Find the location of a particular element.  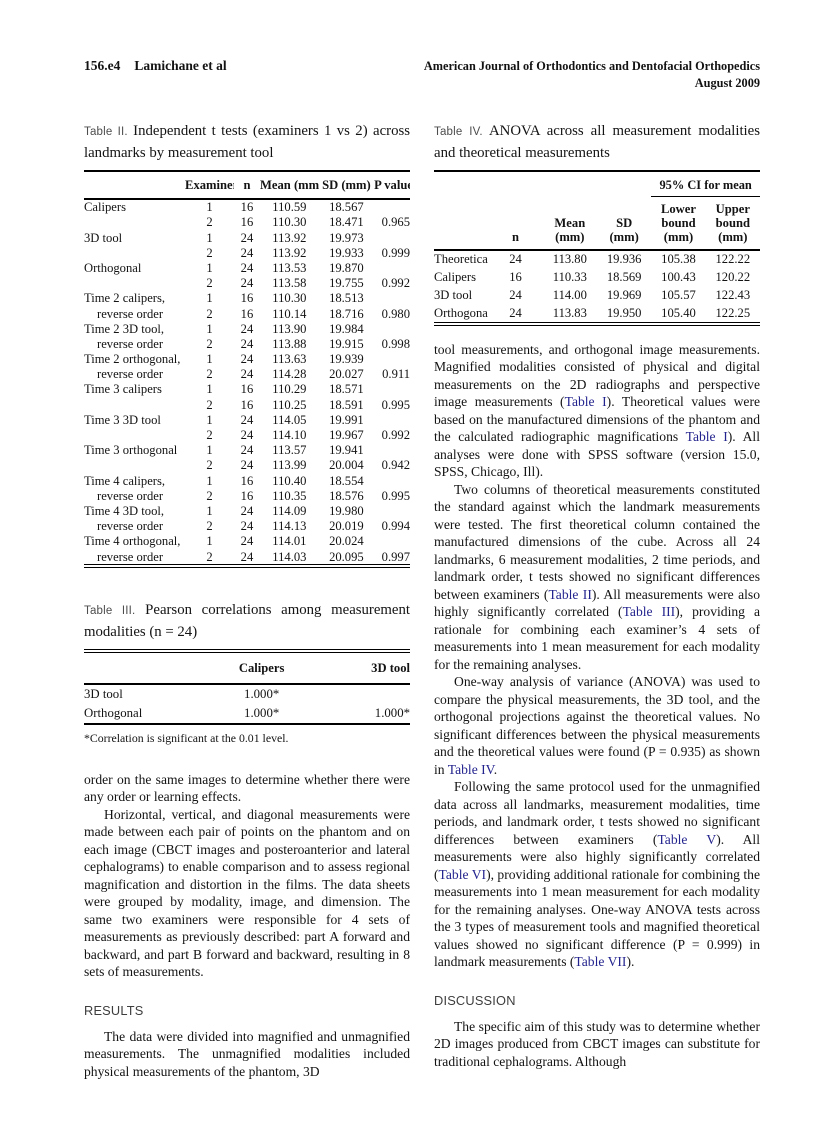

cell-mean: 114.05 is located at coordinates (289, 419).